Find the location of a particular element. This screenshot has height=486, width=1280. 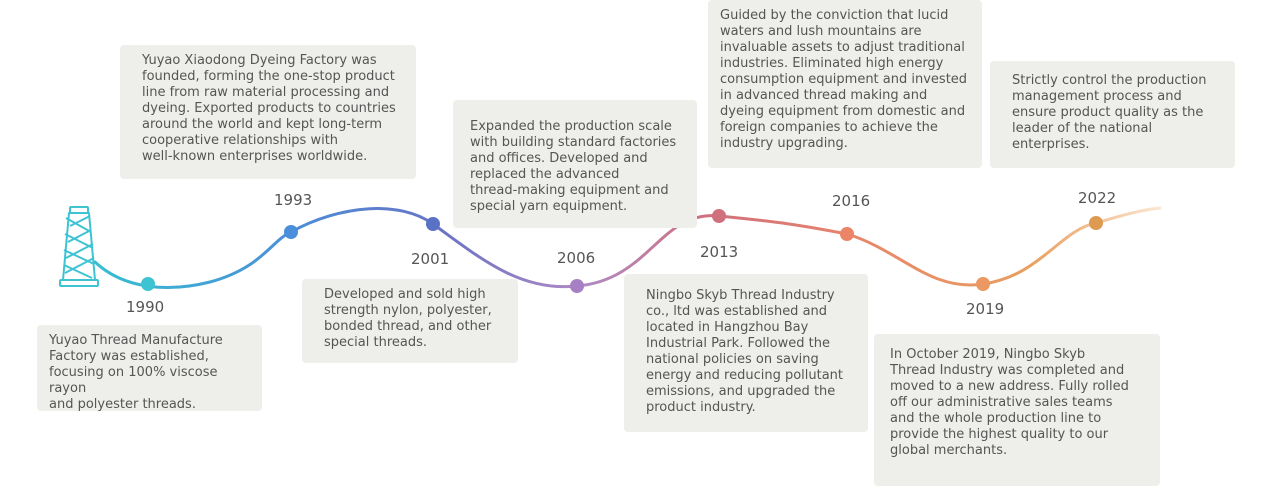

year-label-2016: 2016 is located at coordinates (851, 201).